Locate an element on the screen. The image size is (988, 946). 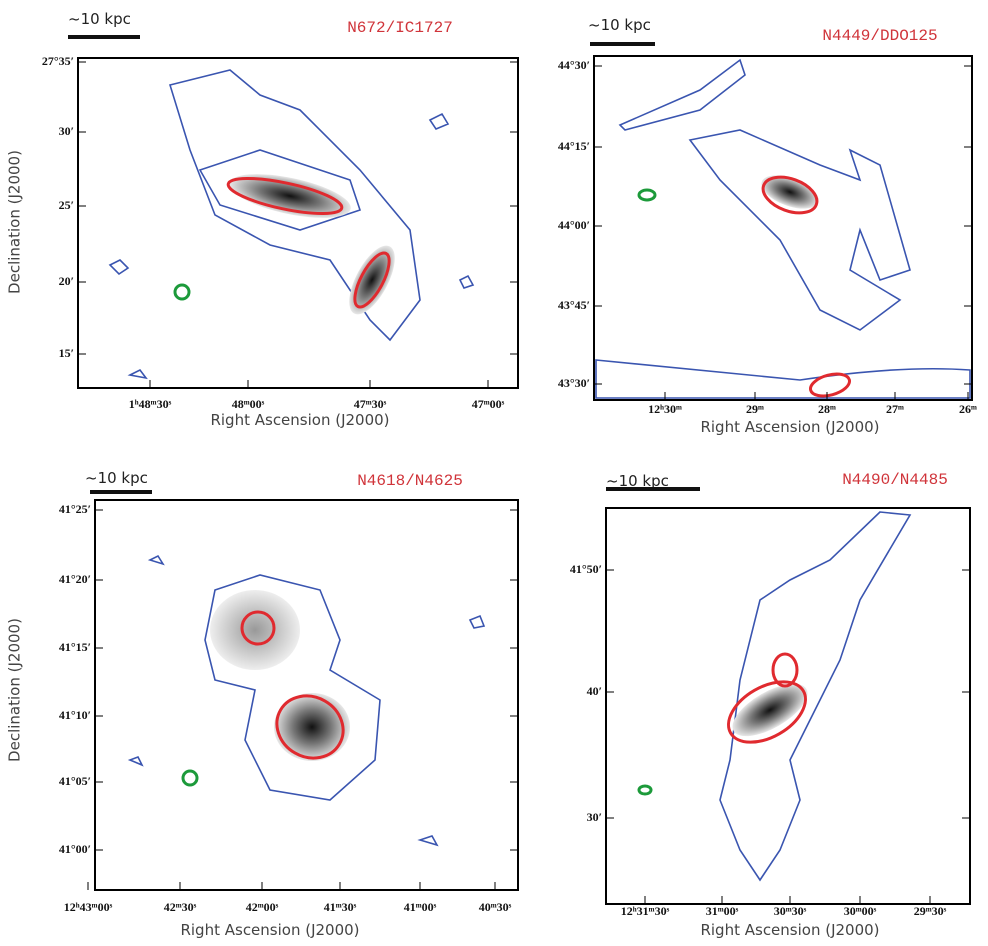
y-tick-label: 20′ is located at coordinates (66, 281).